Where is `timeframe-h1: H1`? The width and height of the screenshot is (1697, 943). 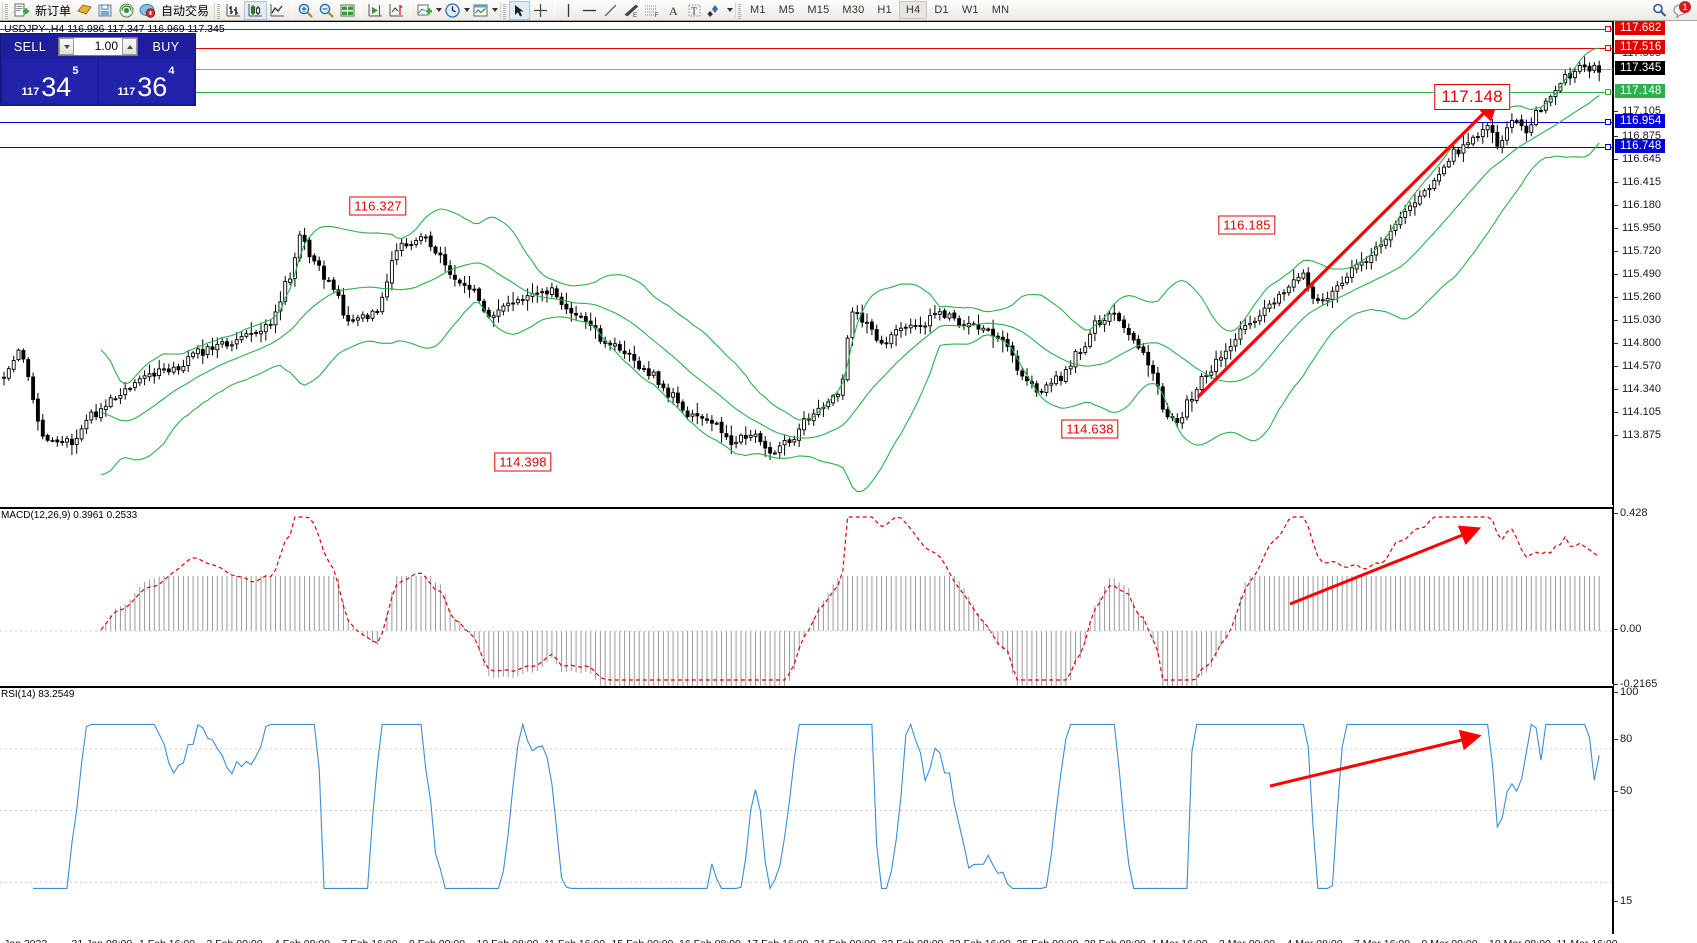
timeframe-h1: H1 is located at coordinates (884, 10).